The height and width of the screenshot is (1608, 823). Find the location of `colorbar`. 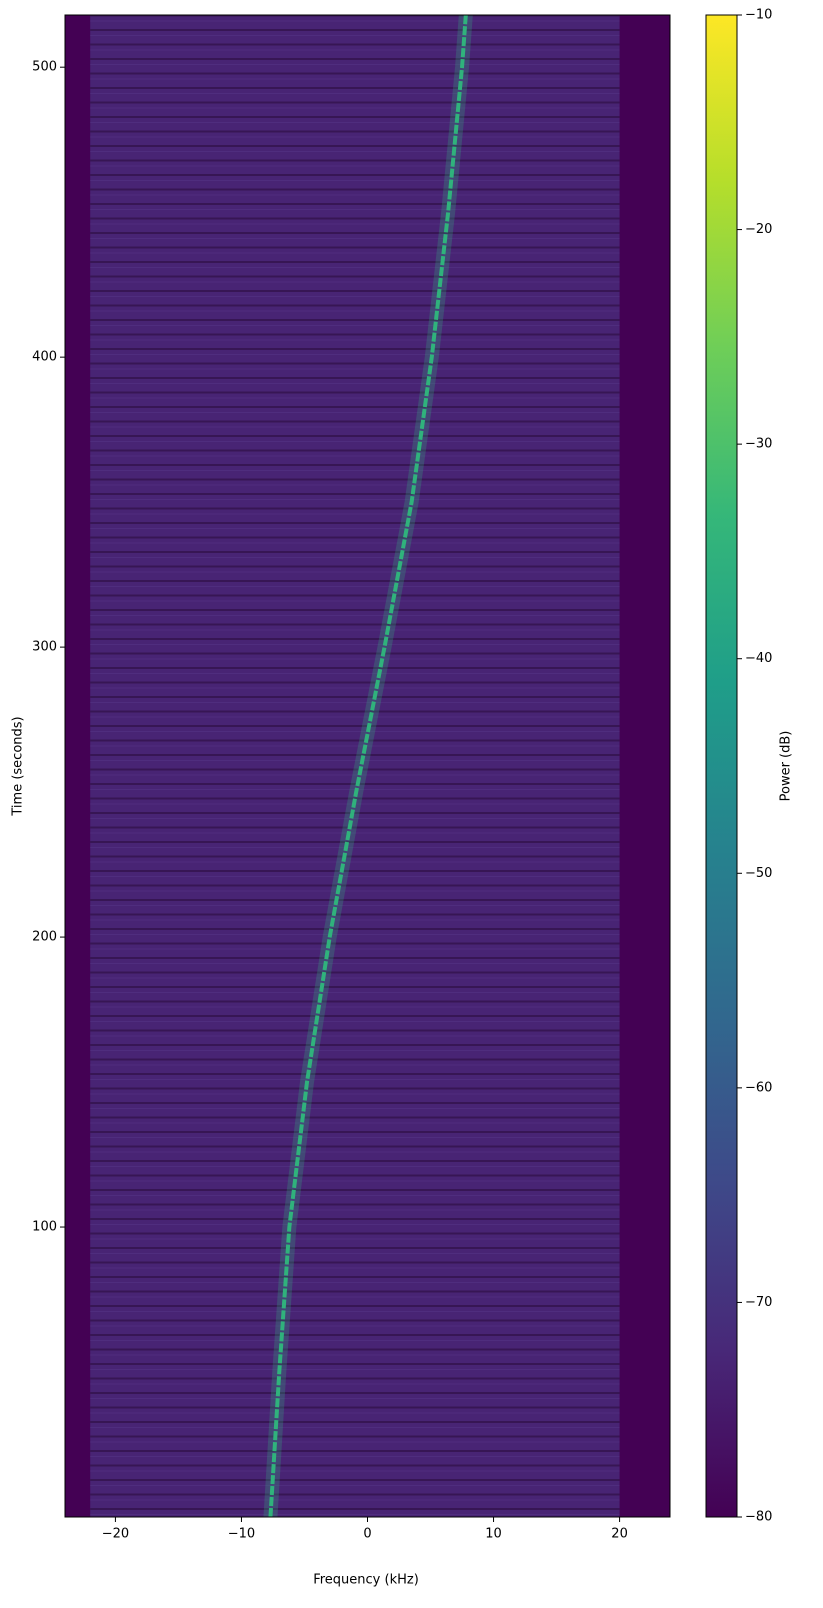

colorbar is located at coordinates (721, 766).